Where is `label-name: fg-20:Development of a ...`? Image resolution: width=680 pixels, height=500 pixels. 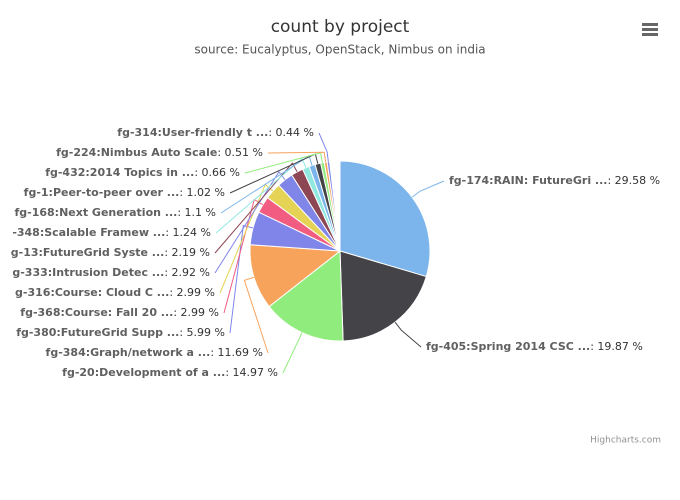
label-name: fg-20:Development of a ... is located at coordinates (143, 372).